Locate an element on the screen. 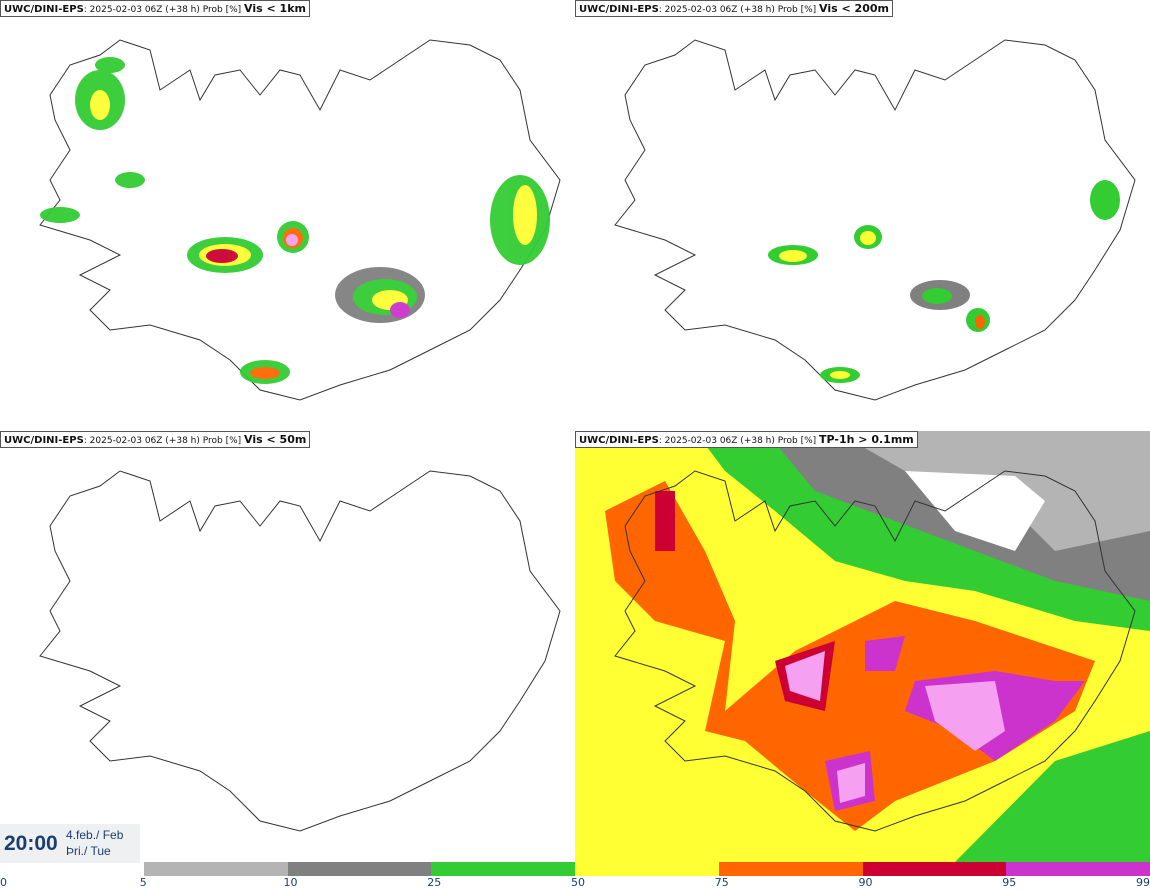 The image size is (1150, 891). valid-time-box: 20:00 4.feb./ Feb Þri./ Tue is located at coordinates (70, 843).